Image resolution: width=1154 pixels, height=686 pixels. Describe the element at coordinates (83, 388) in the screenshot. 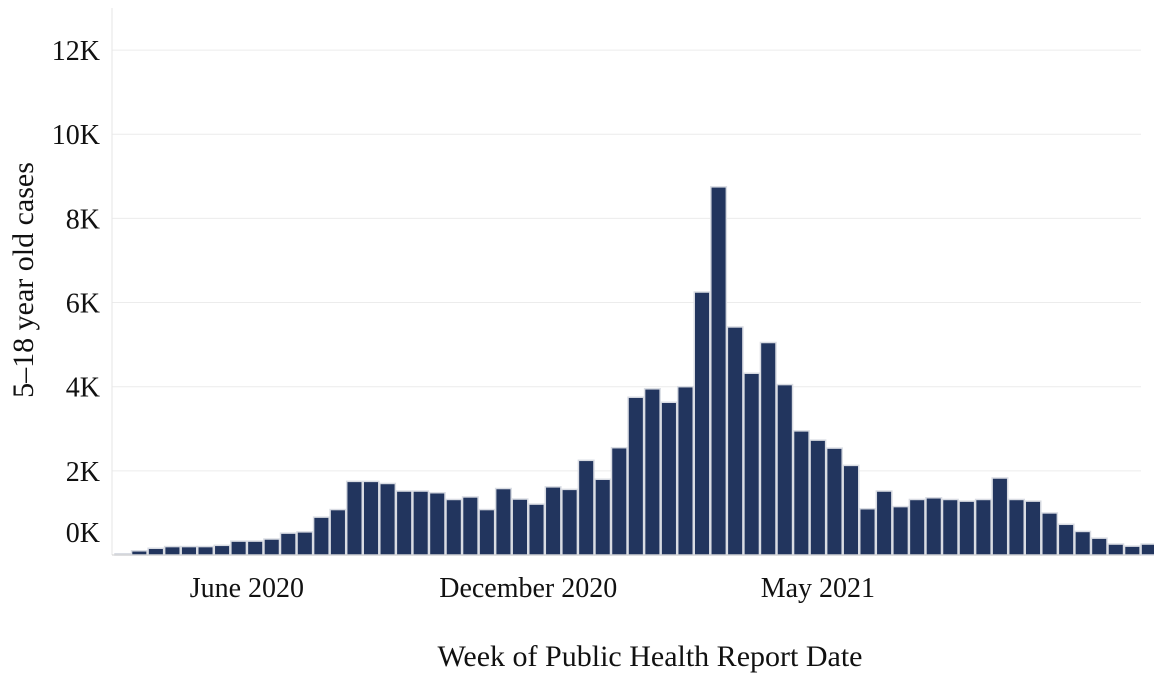

I see `y-tick-label: 4K` at that location.